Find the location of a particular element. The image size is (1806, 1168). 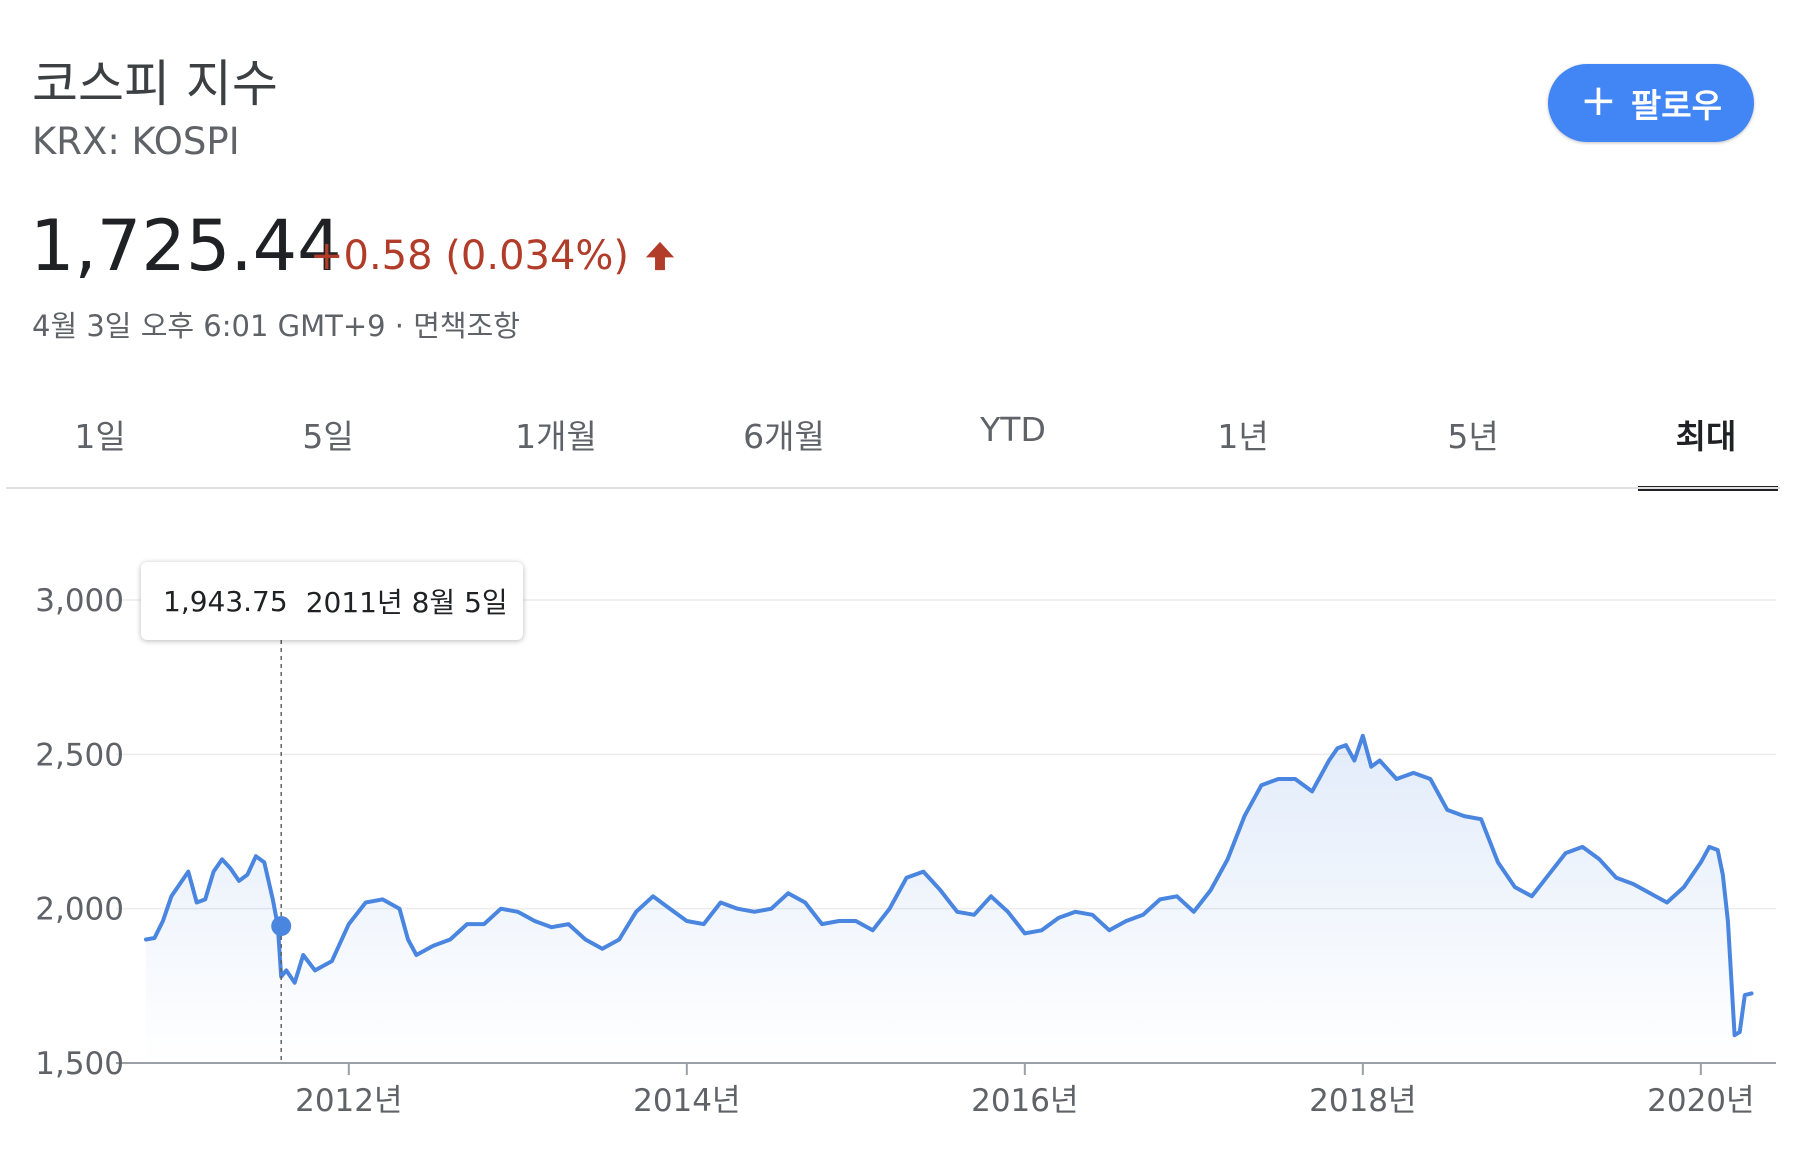

range-tabs: 1일 5일 1개월 6개월 YTD 1년 5년 최대 is located at coordinates (903, 438).